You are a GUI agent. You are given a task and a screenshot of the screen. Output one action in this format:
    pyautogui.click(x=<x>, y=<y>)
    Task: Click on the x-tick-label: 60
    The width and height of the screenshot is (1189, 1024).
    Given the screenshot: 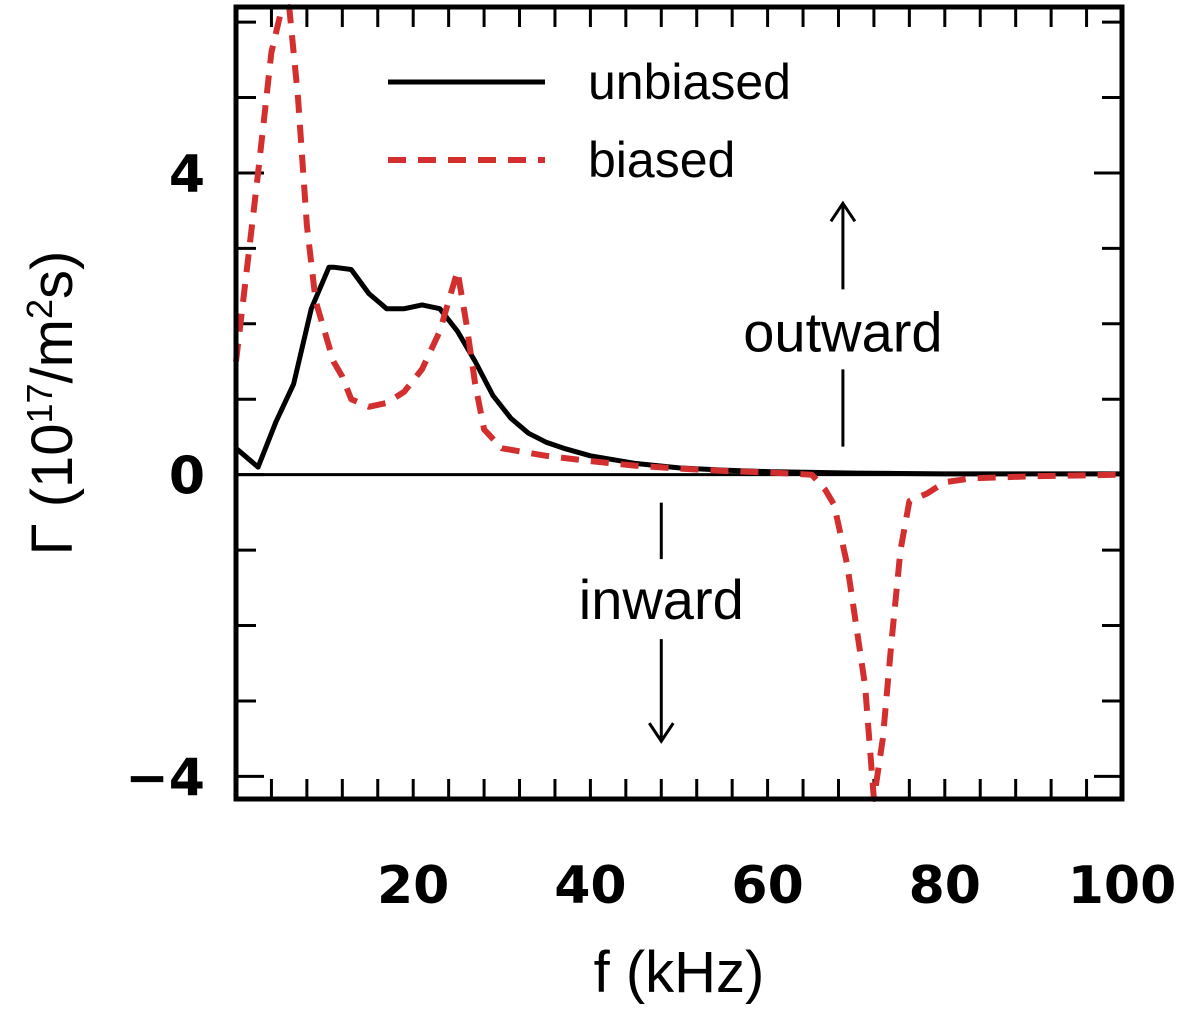 What is the action you would take?
    pyautogui.click(x=767, y=886)
    